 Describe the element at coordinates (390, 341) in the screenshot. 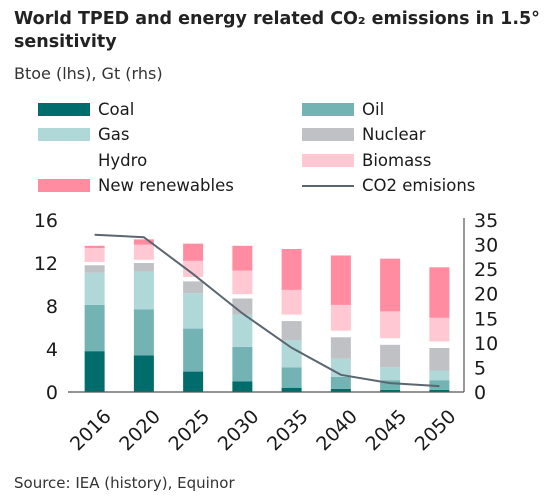

I see `bar-hydro-2045` at that location.